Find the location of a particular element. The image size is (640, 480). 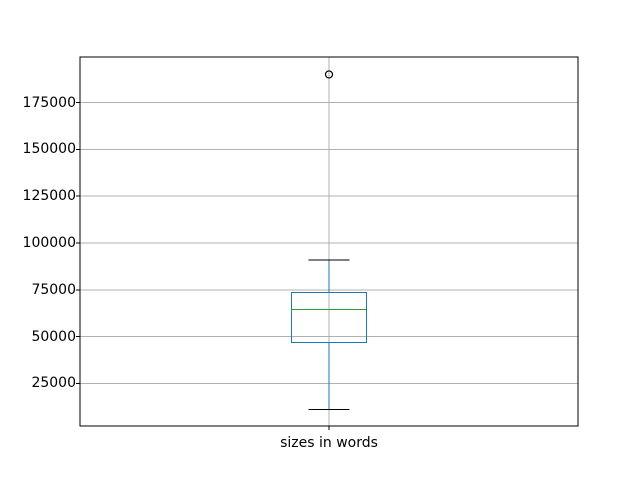

iqr-box is located at coordinates (329, 318).